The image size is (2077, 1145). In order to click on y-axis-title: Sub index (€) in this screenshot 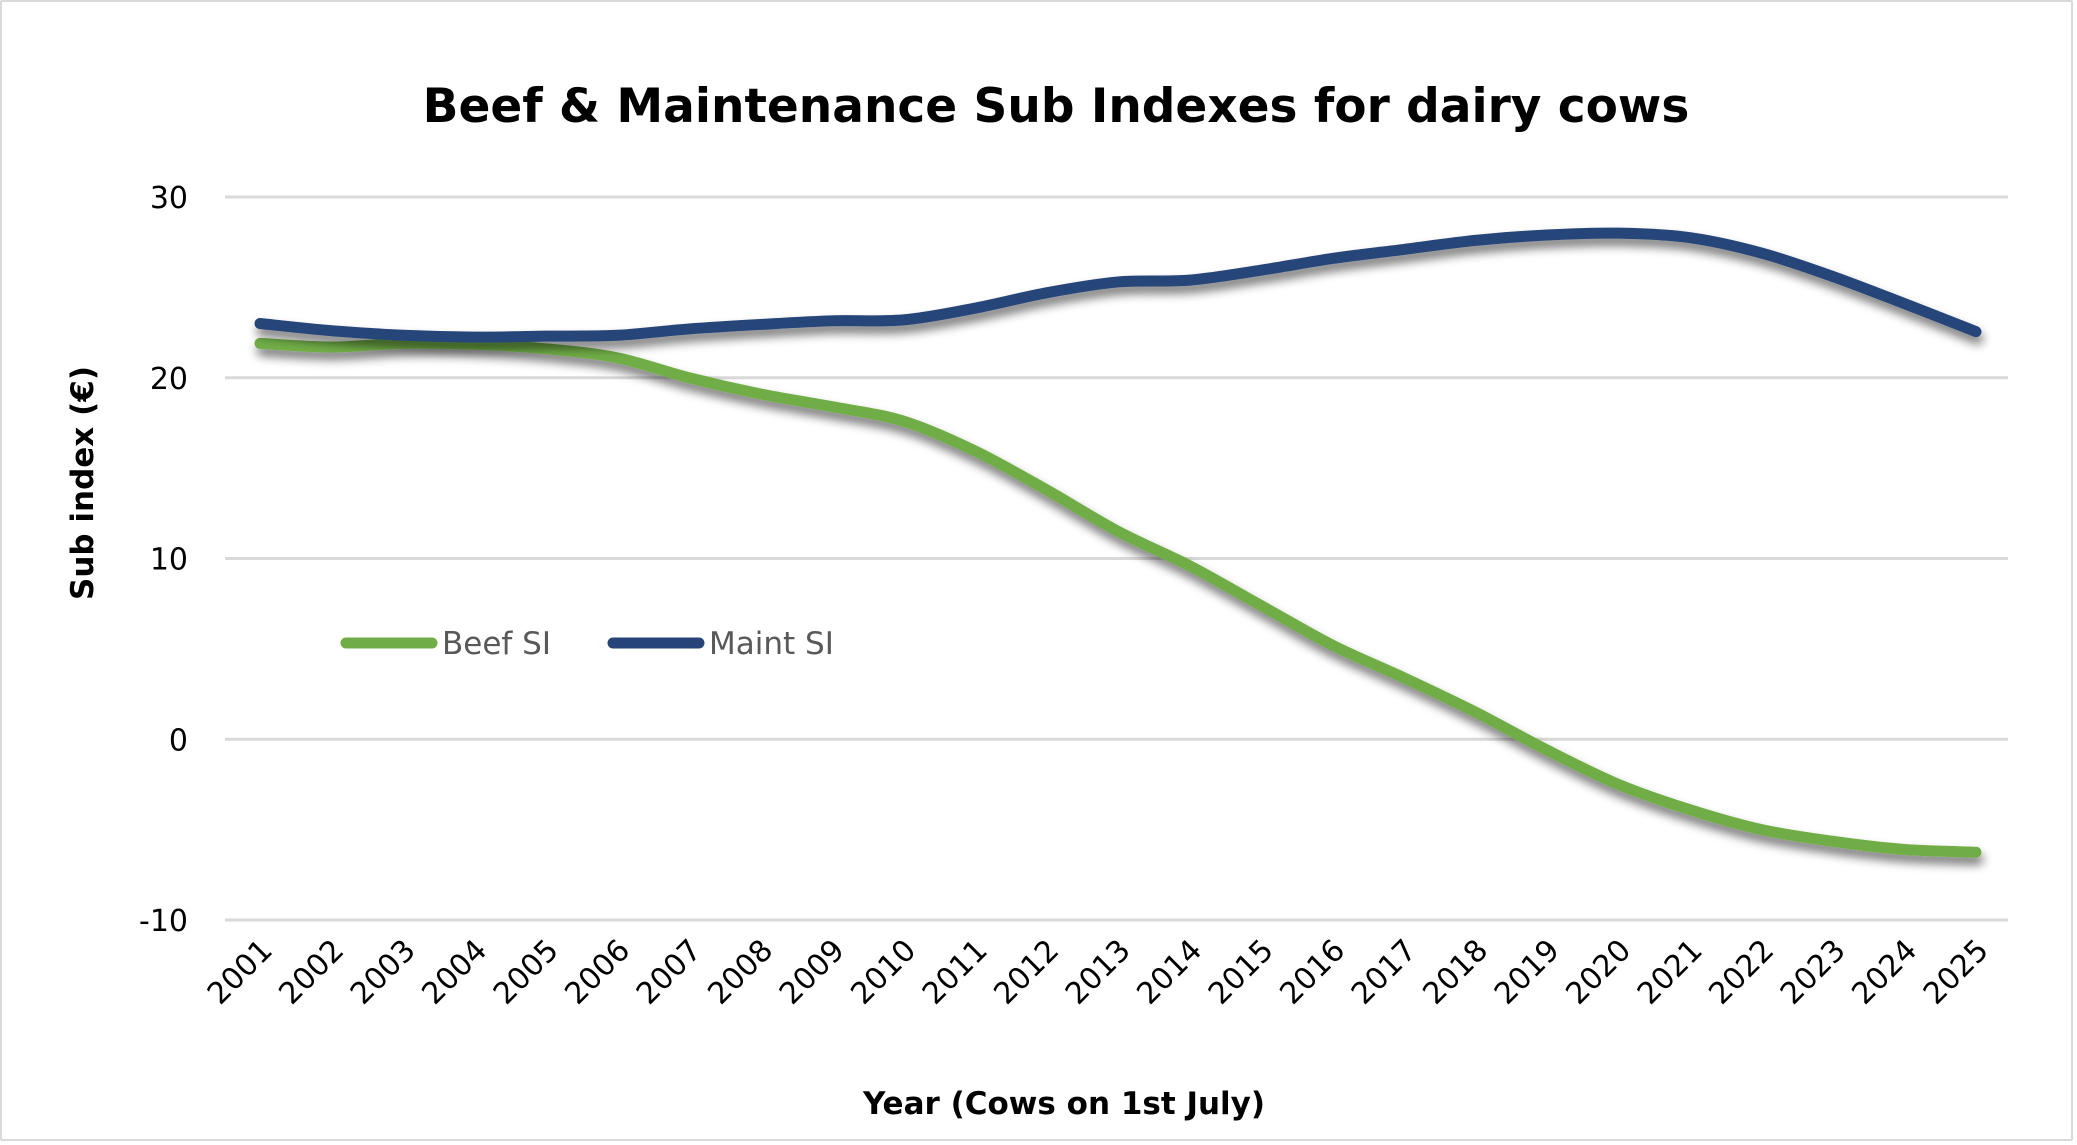, I will do `click(83, 483)`.